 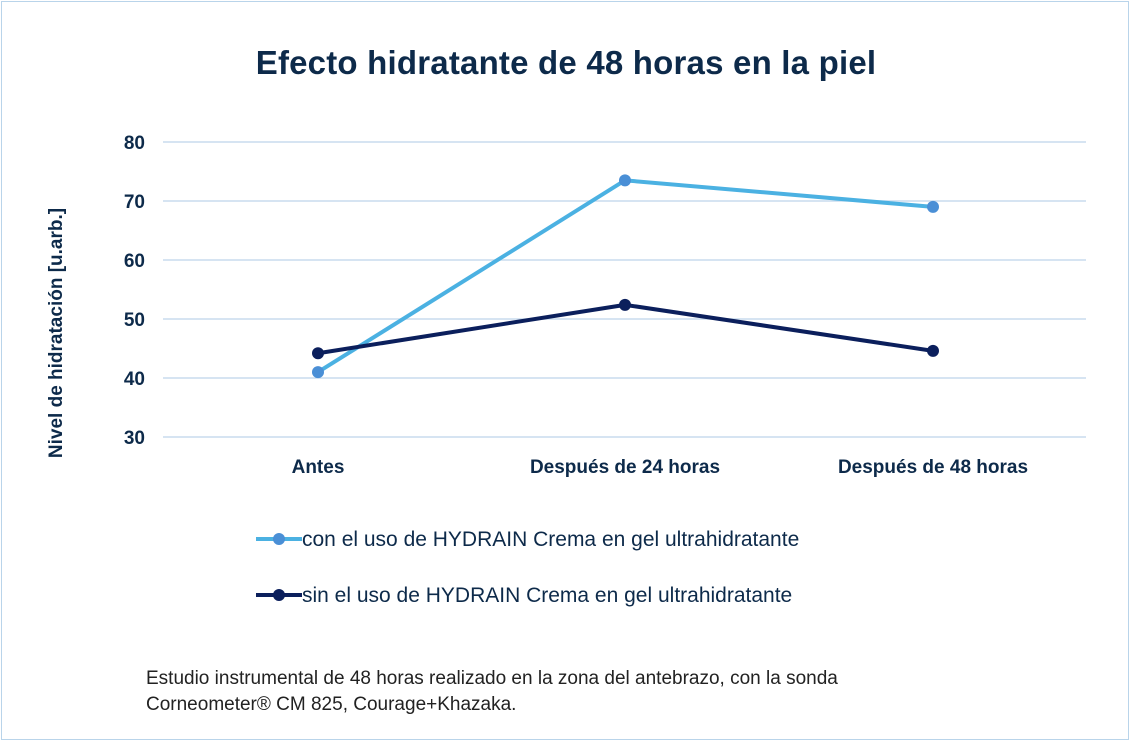 What do you see at coordinates (134, 261) in the screenshot?
I see `y-tick-label-60: 60` at bounding box center [134, 261].